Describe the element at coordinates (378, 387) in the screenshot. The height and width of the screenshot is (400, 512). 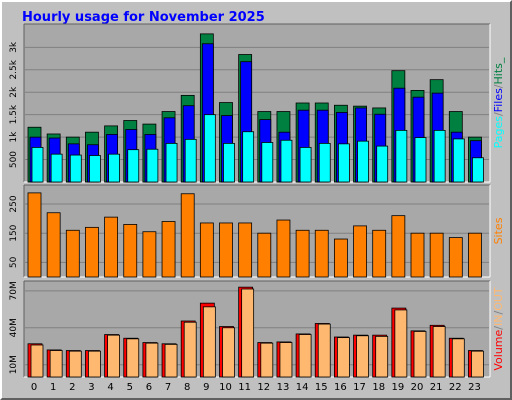
I see `x-tick-label: 18` at that location.